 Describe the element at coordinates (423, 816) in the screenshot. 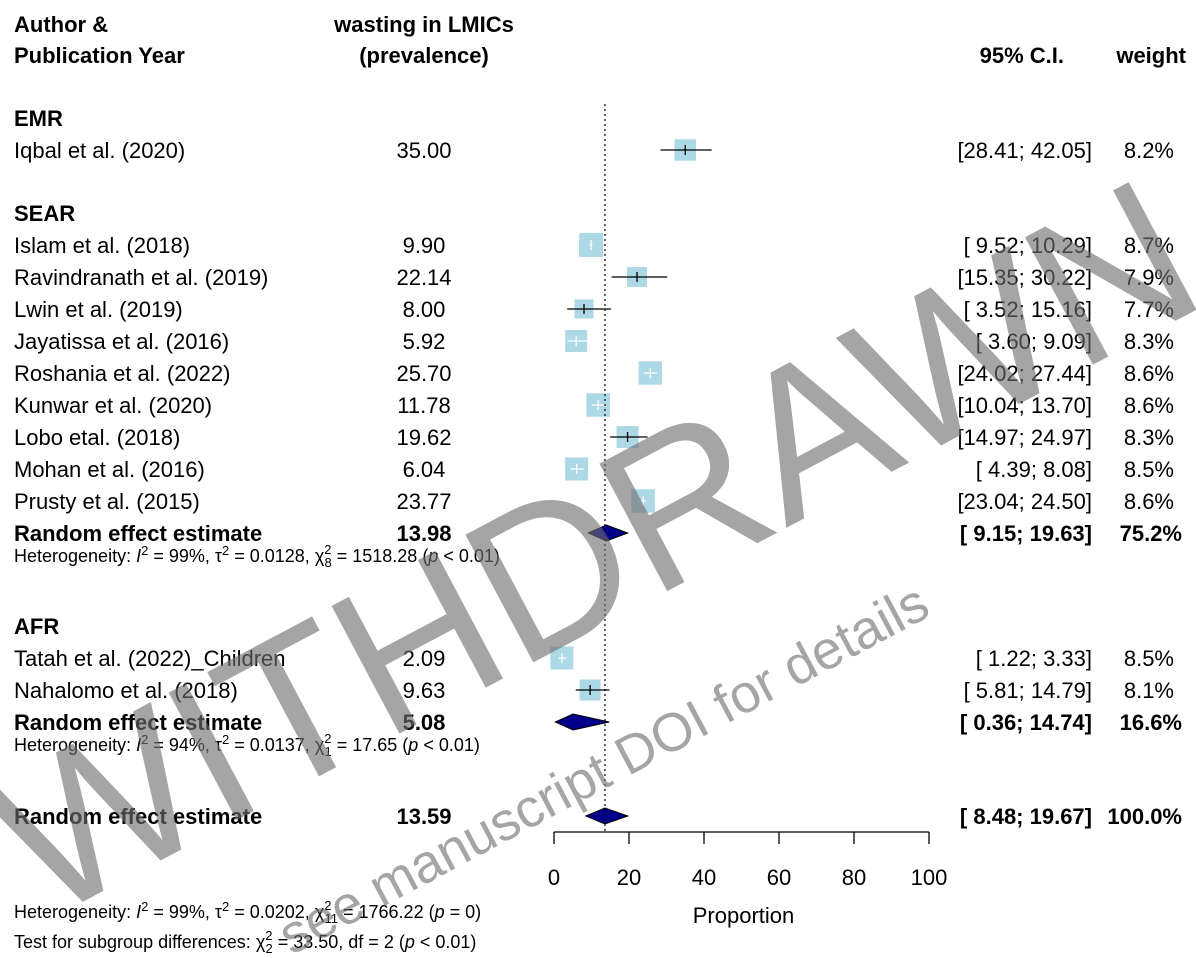

I see `pooled-estimate: 13.59` at that location.